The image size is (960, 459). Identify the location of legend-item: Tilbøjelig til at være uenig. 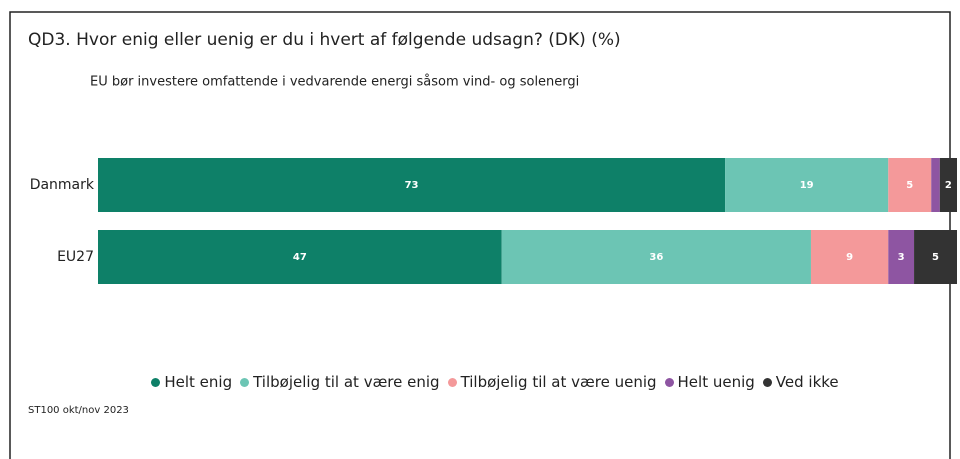
(552, 382).